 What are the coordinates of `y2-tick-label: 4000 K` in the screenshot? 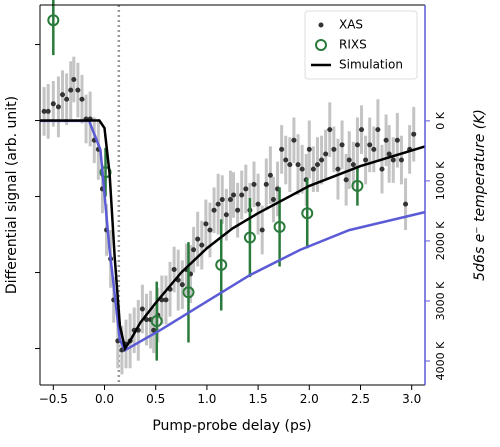 It's located at (440, 360).